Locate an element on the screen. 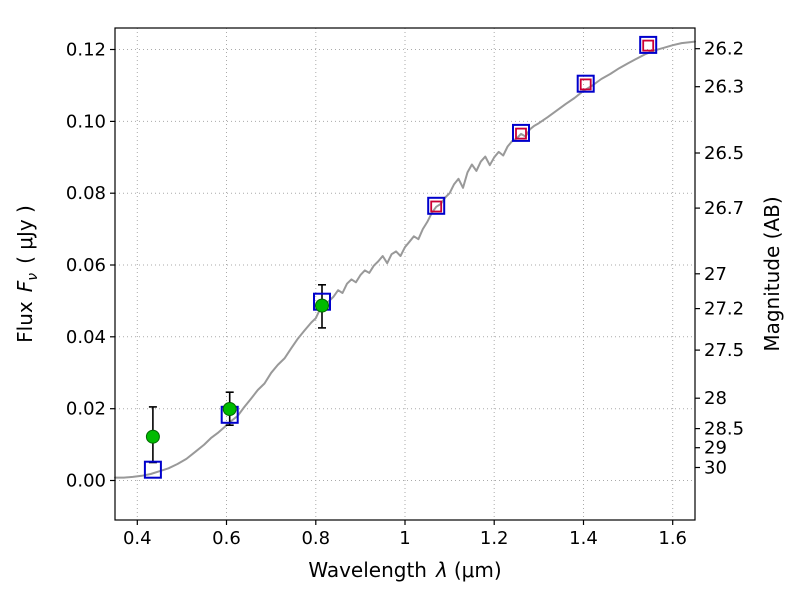 This screenshot has width=800, height=600. x-axis-title: Wavelength λ (μm) is located at coordinates (404, 570).